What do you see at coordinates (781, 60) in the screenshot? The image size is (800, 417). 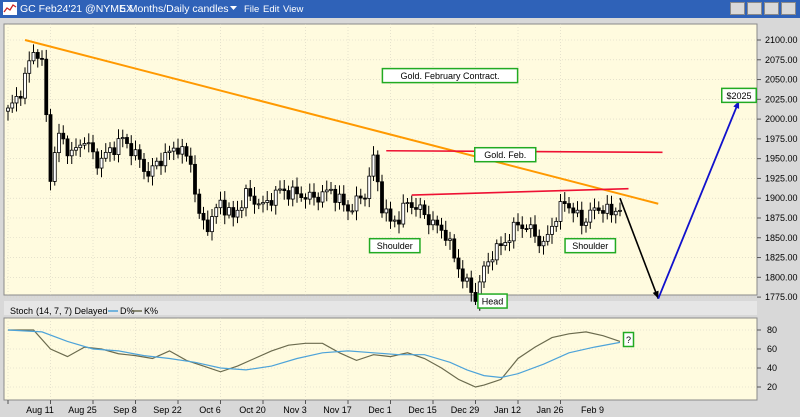 I see `price-tick-label: 2075.00` at bounding box center [781, 60].